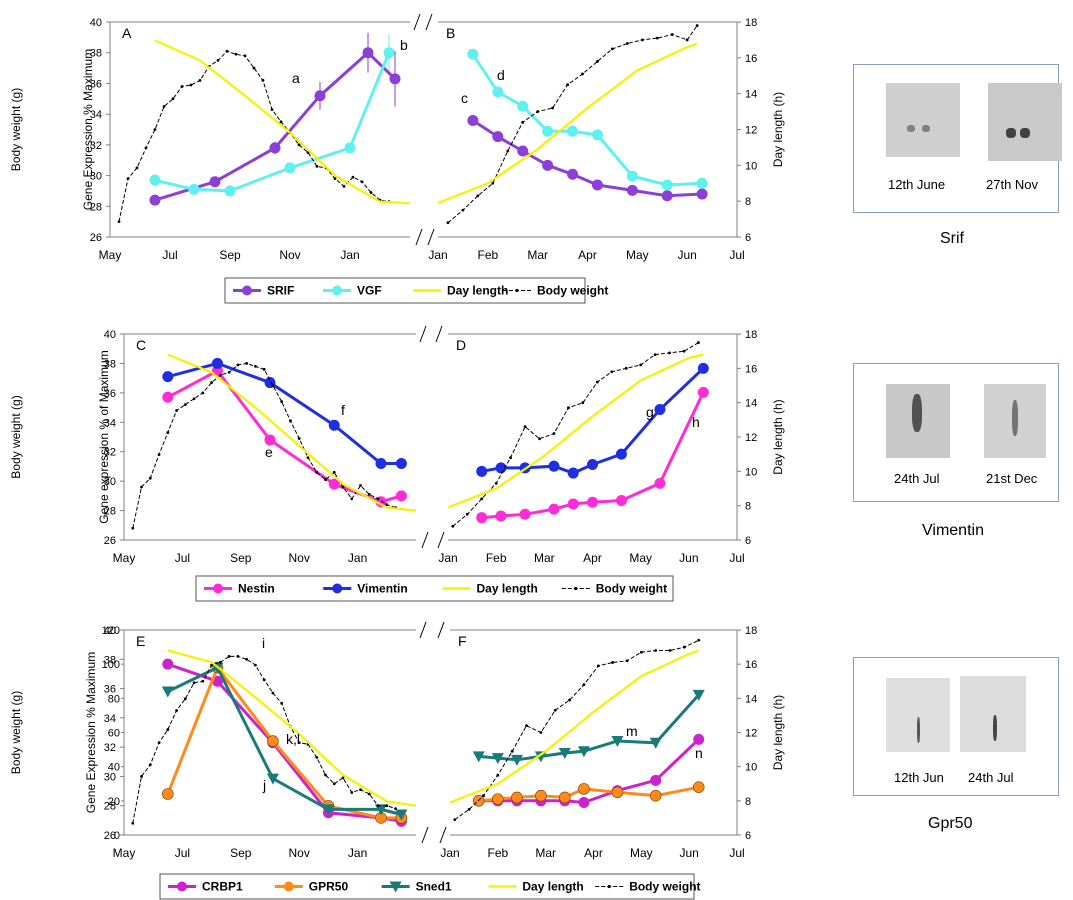  What do you see at coordinates (537, 255) in the screenshot?
I see `month-label-right: Mar` at bounding box center [537, 255].